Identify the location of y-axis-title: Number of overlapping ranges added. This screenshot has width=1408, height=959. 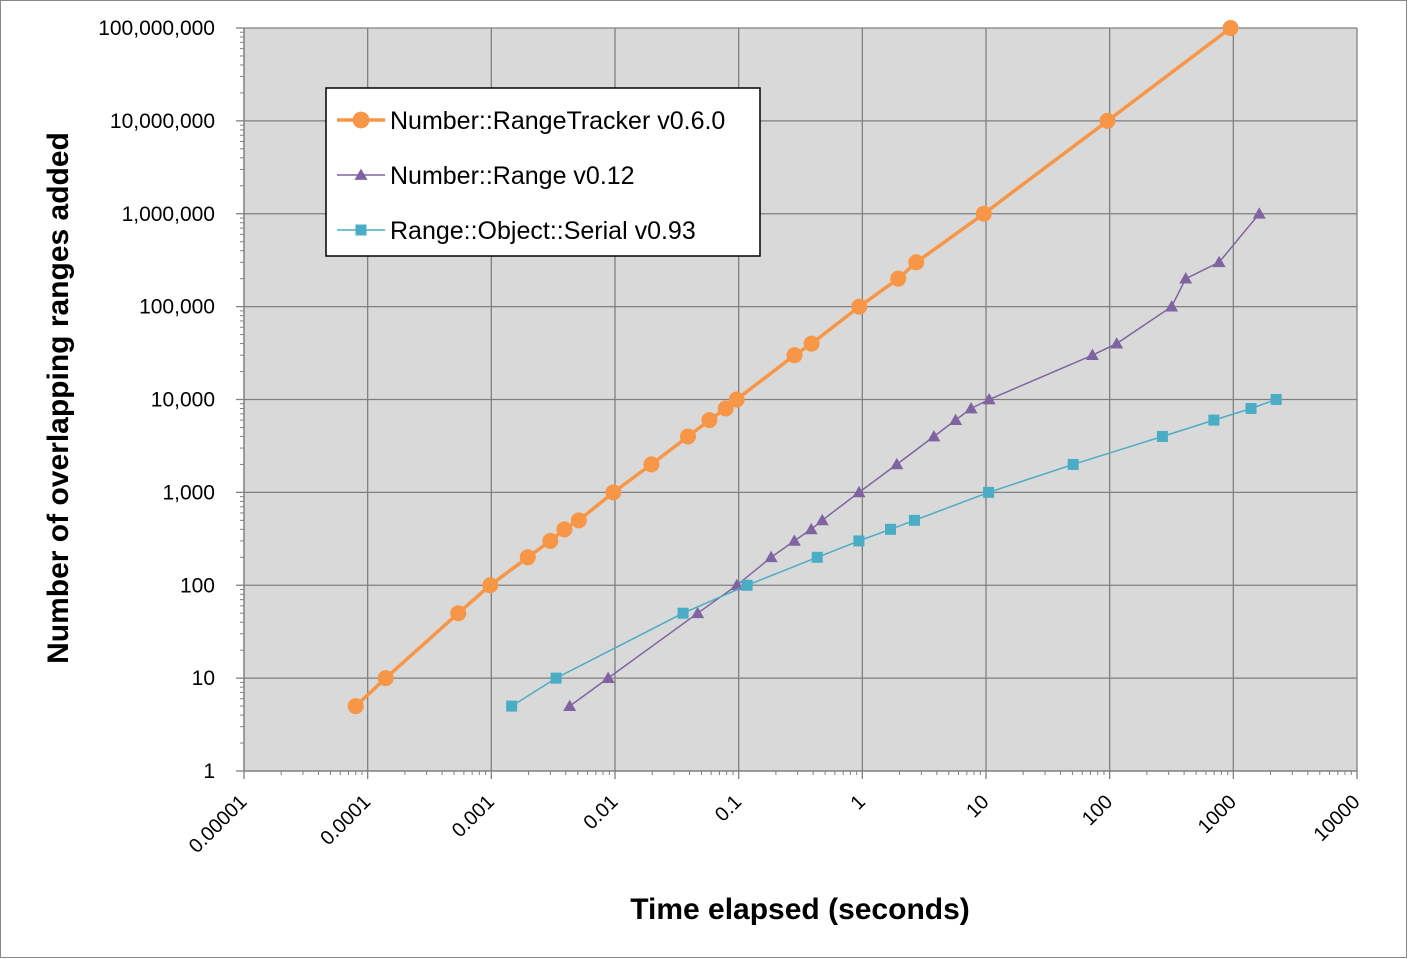
(58, 398).